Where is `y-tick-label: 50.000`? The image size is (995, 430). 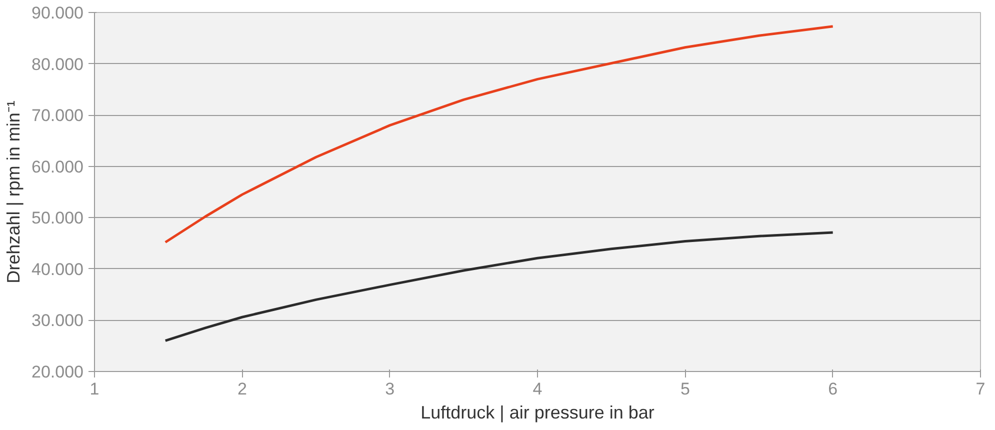 y-tick-label: 50.000 is located at coordinates (58, 218).